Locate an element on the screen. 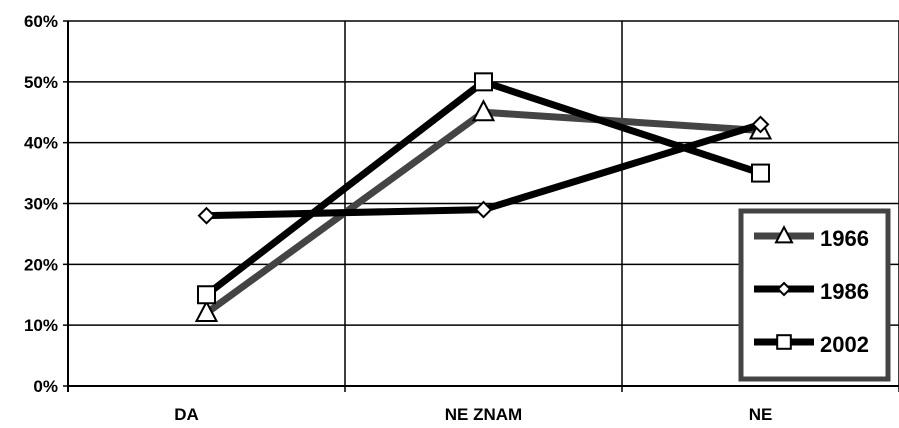 The image size is (899, 428). y-axis-tick-labels: 0% 10% 20% 30% 40% 50% 60% is located at coordinates (41, 204).